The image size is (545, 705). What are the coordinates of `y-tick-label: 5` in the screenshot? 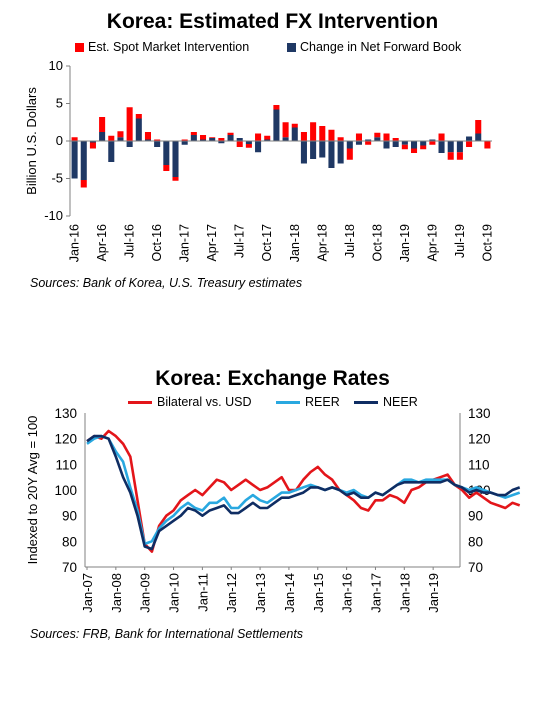 It's located at (59, 103).